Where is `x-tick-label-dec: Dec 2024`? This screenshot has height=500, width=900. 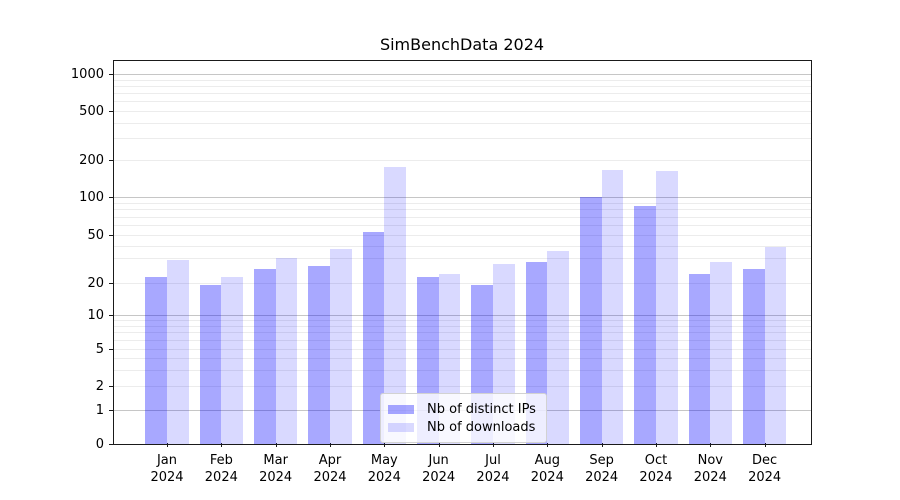
x-tick-label-dec: Dec 2024 is located at coordinates (765, 469).